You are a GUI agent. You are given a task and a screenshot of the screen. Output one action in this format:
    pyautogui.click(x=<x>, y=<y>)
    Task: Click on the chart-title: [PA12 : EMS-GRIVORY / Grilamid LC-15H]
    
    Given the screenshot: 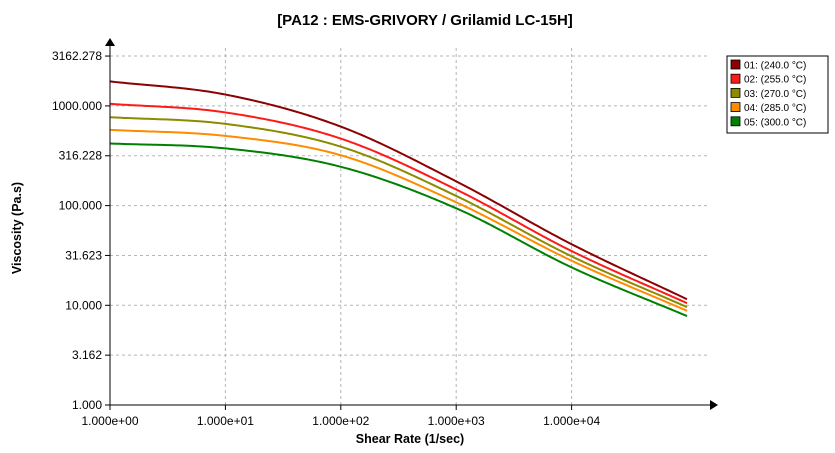 What is the action you would take?
    pyautogui.click(x=425, y=20)
    